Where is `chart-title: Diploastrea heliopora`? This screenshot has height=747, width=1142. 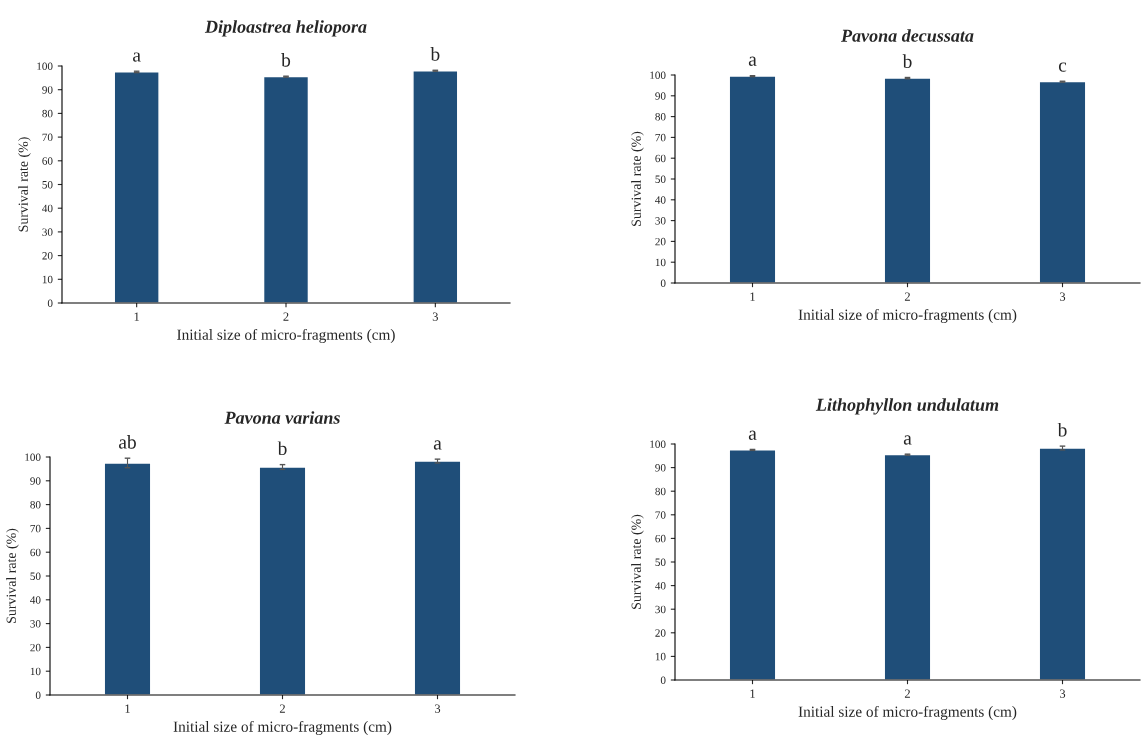
chart-title: Diploastrea heliopora is located at coordinates (285, 28).